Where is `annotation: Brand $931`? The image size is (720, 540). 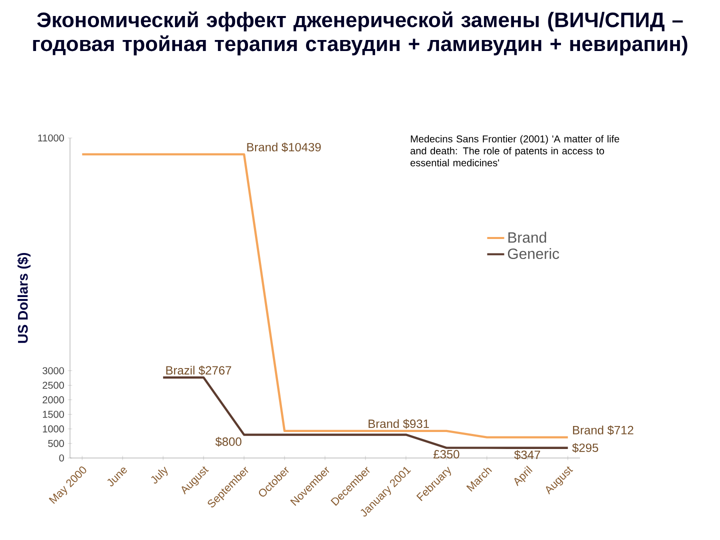
annotation: Brand $931 is located at coordinates (398, 424).